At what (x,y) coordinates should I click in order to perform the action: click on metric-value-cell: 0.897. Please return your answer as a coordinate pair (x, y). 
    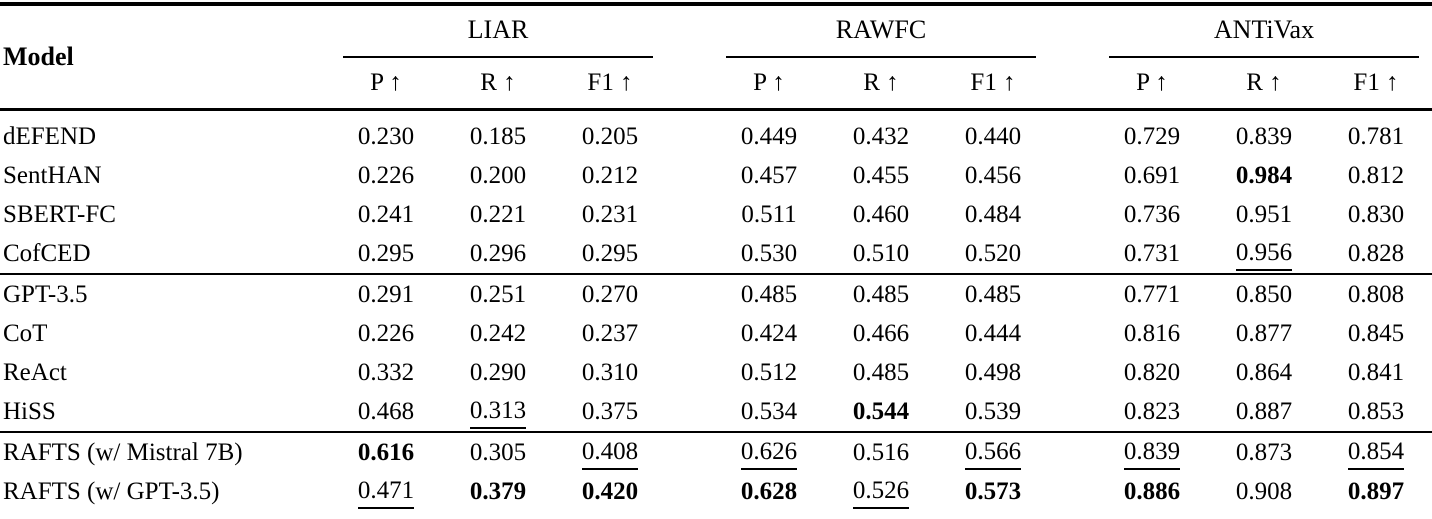
    Looking at the image, I should click on (1376, 495).